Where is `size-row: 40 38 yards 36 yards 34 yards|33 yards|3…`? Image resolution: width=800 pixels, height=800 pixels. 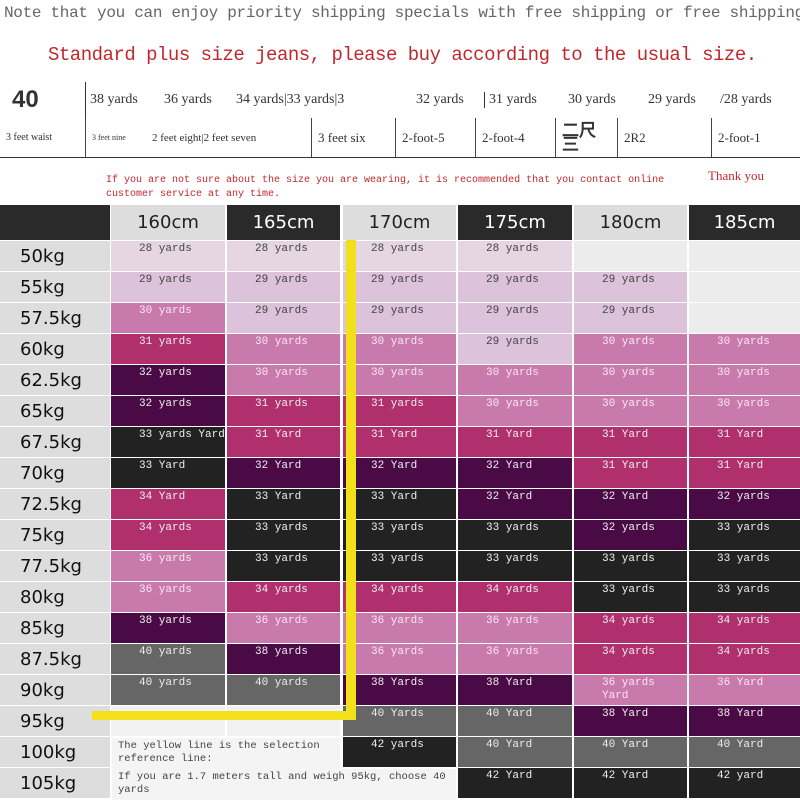
size-row: 40 38 yards 36 yards 34 yards|33 yards|3… is located at coordinates (400, 100).